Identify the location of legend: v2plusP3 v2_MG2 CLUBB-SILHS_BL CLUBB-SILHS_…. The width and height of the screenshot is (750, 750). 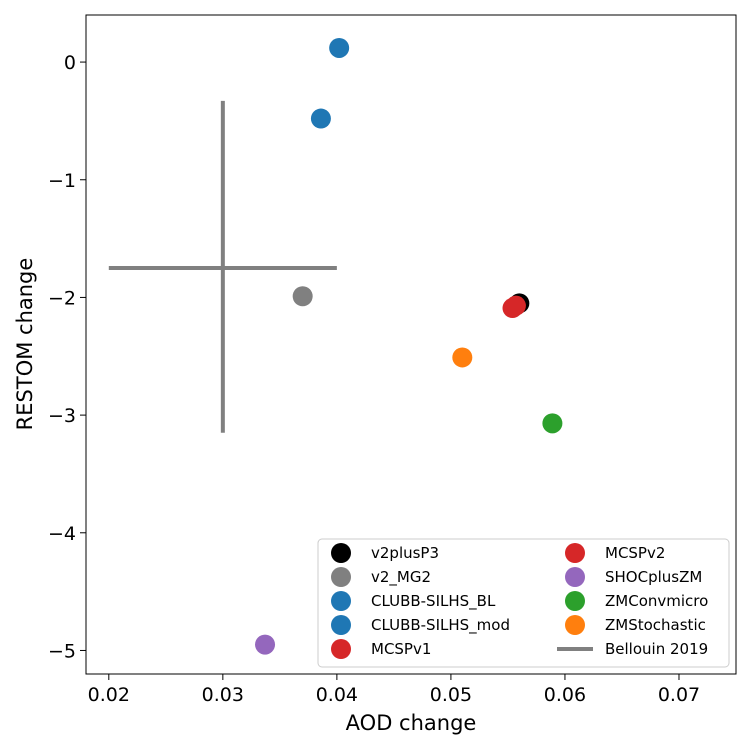
(523, 603).